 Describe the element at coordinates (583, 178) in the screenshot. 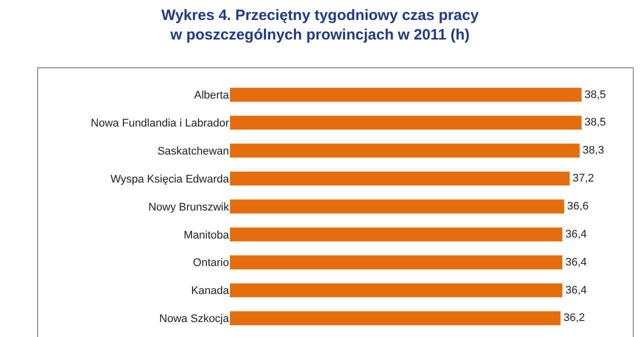

I see `data-label: 37,2` at that location.